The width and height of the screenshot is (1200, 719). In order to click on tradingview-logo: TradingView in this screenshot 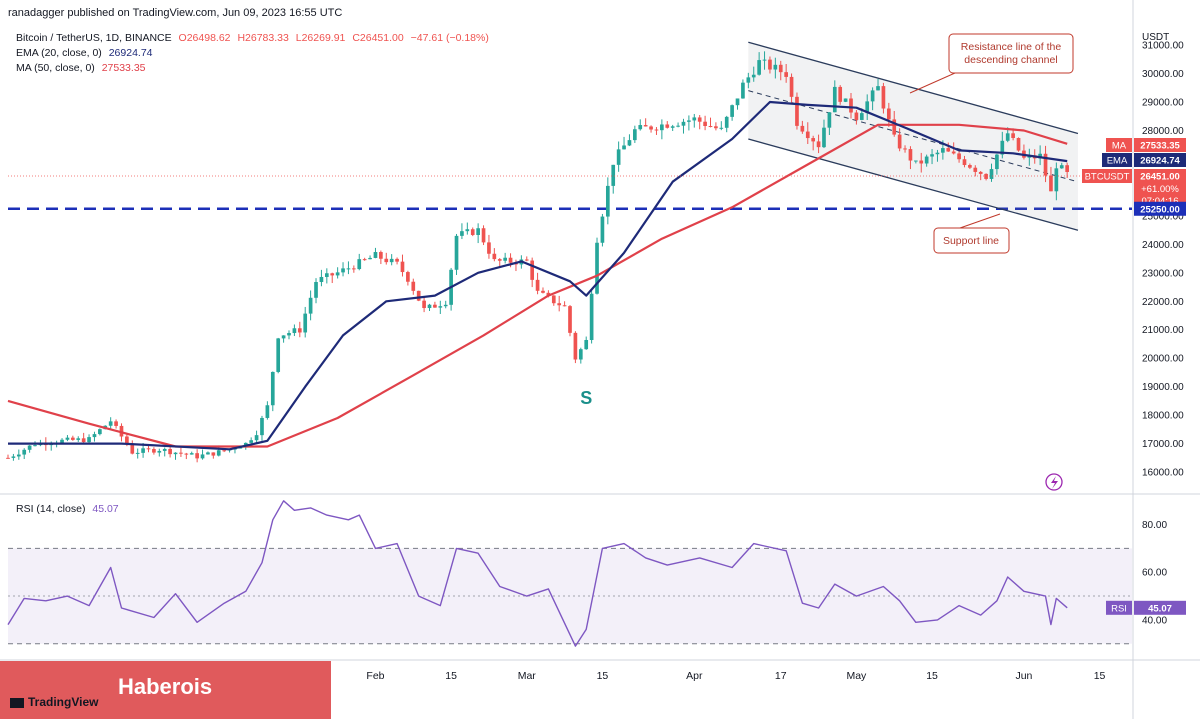, I will do `click(54, 702)`.